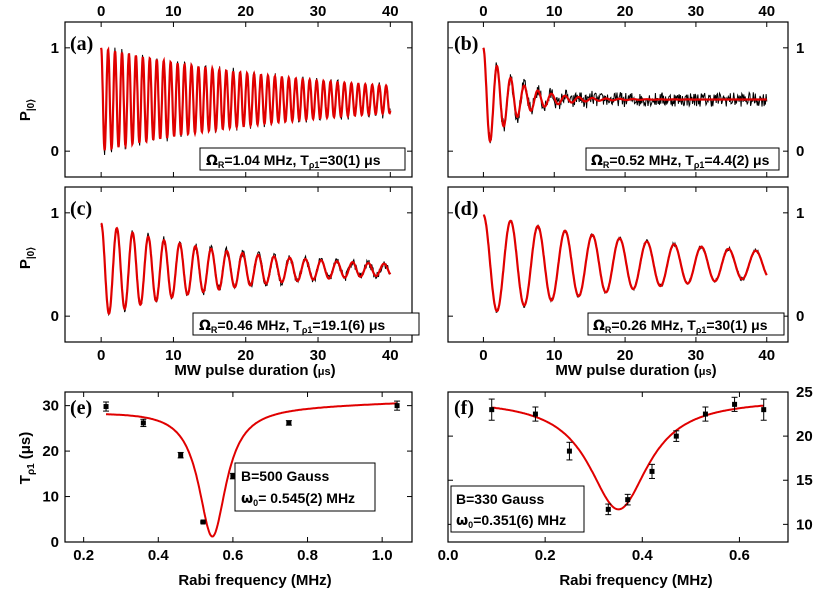 This screenshot has height=606, width=830. What do you see at coordinates (800, 151) in the screenshot?
I see `y-tick-label-b: 0` at bounding box center [800, 151].